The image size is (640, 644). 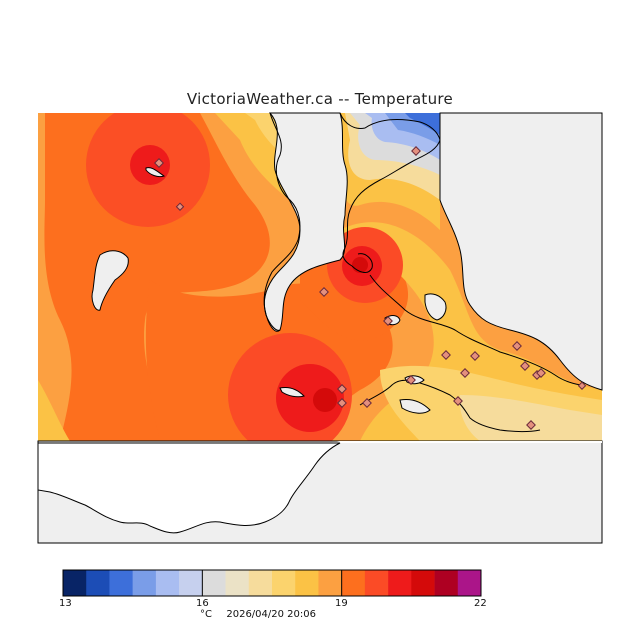 I want to click on color-scale-boxes, so click(x=272, y=583).